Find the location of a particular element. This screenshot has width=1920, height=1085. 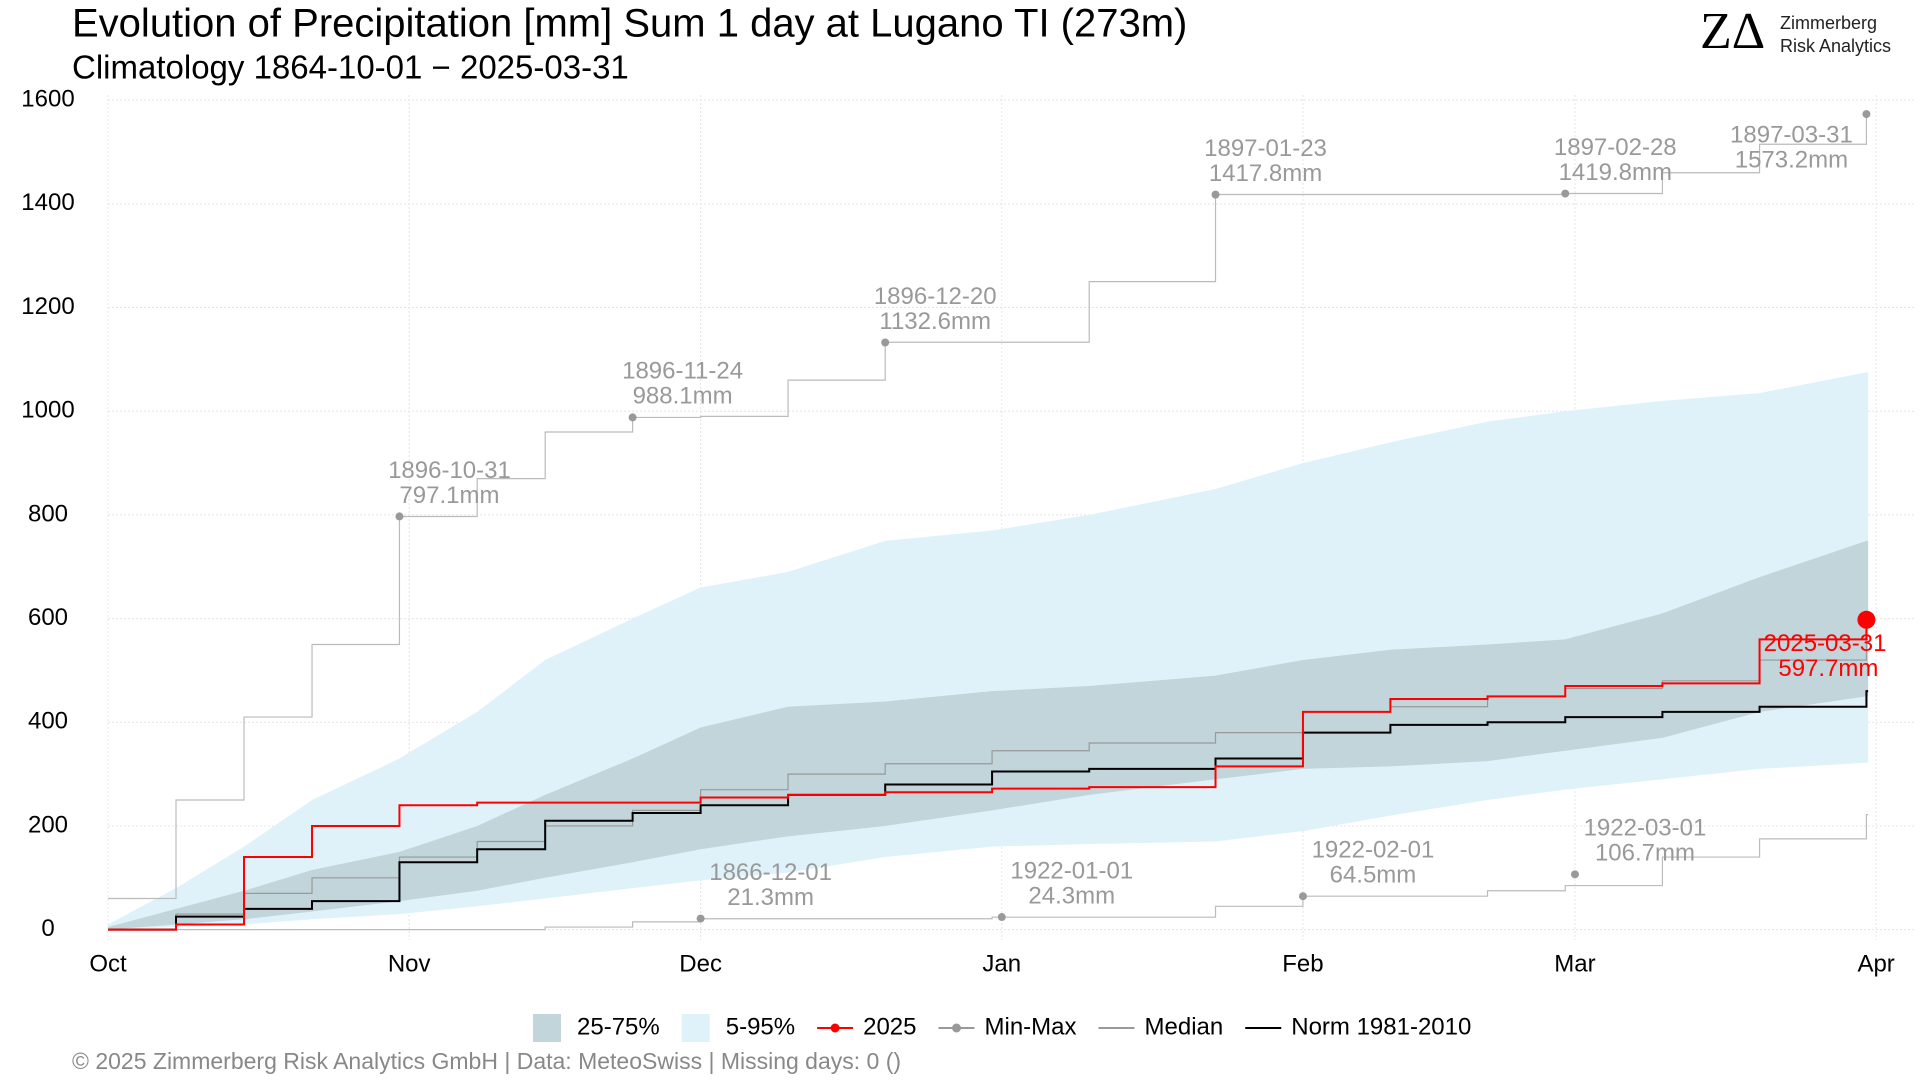

y-tick-label: 600 is located at coordinates (48, 617).